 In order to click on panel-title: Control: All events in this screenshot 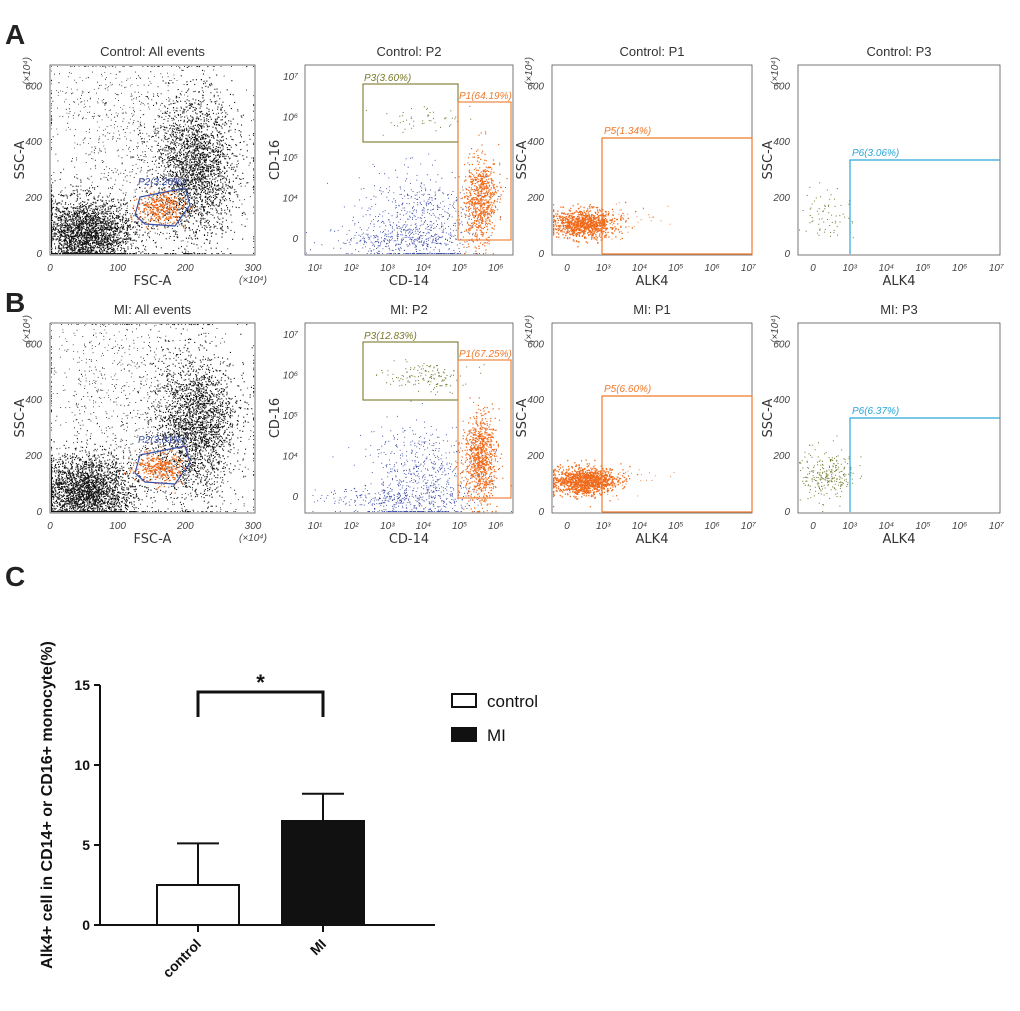, I will do `click(152, 51)`.